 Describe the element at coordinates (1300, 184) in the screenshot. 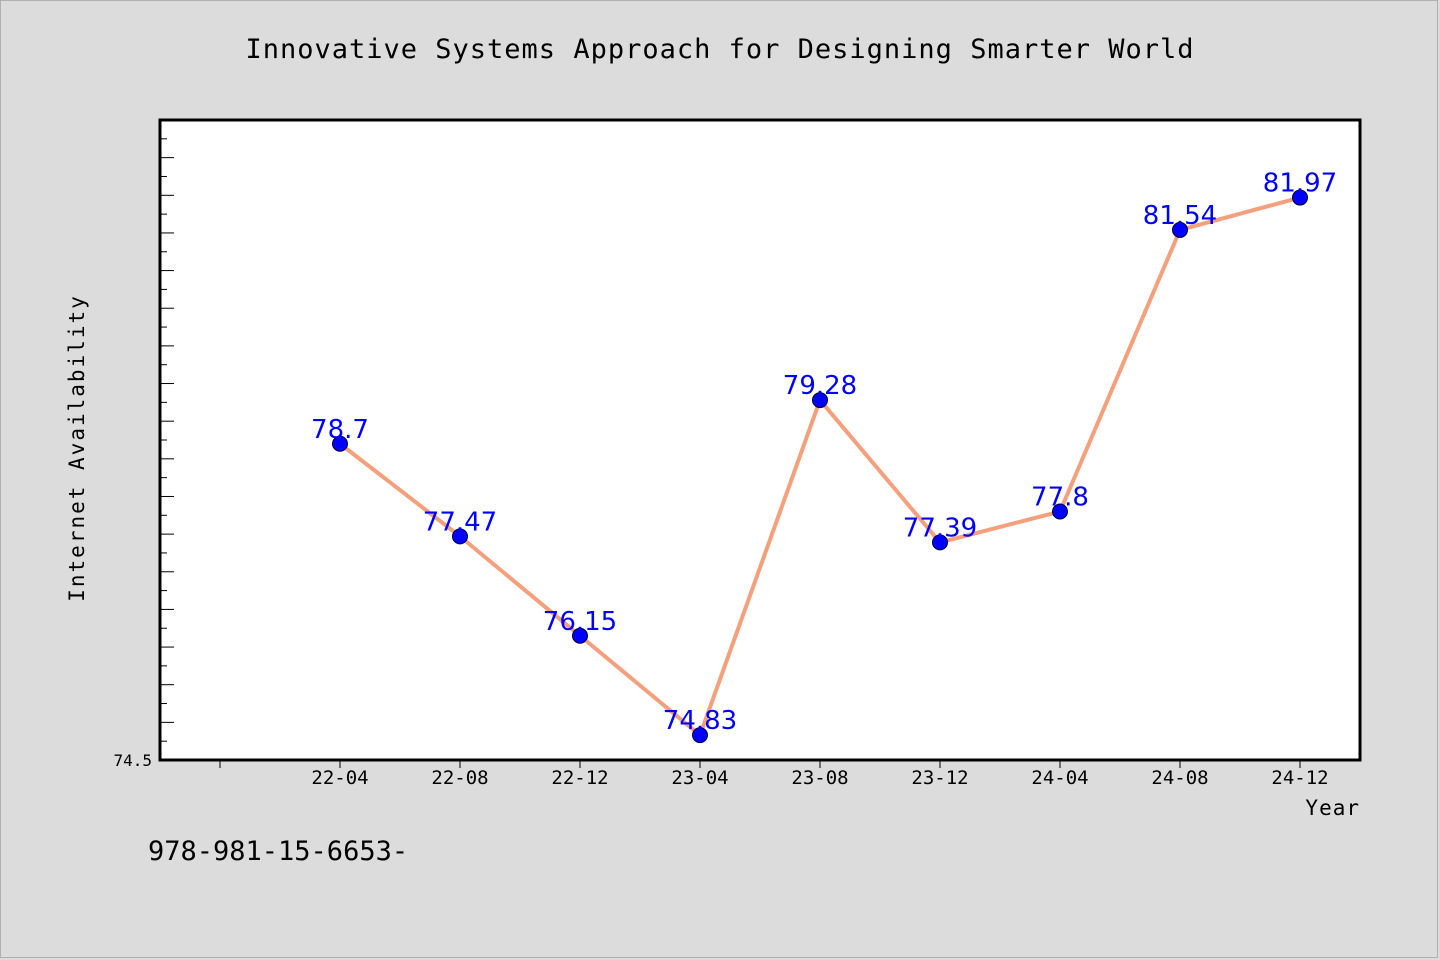

I see `data-label: 81.97` at that location.